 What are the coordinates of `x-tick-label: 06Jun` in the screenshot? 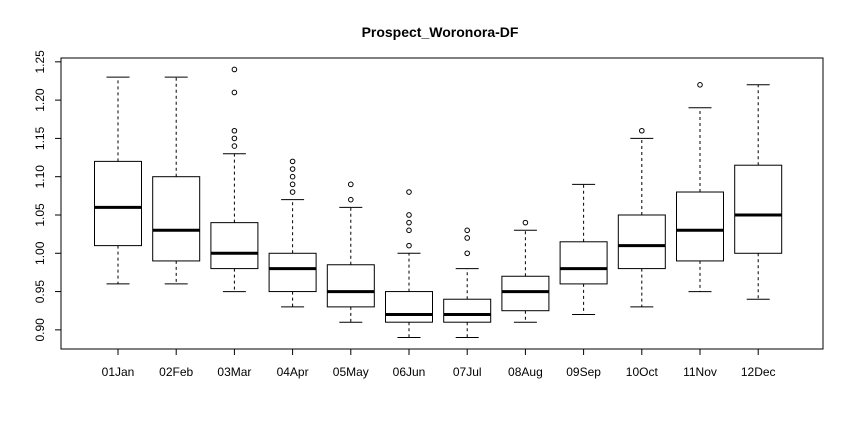 It's located at (409, 372).